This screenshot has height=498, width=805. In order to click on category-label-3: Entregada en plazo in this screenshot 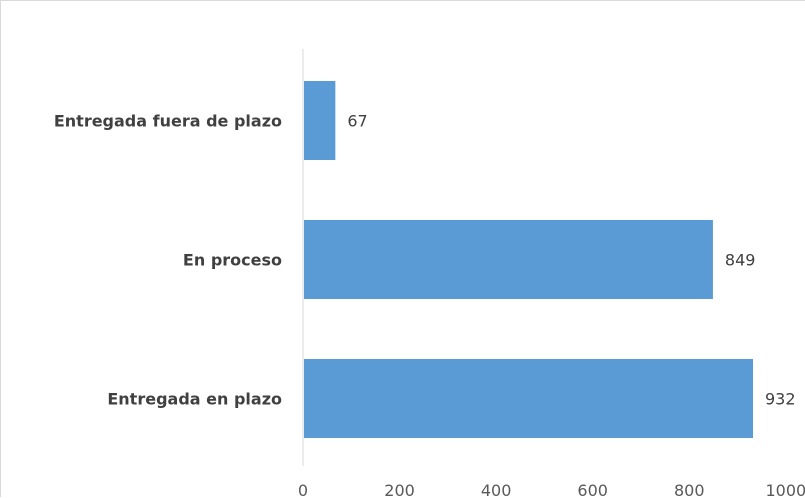, I will do `click(194, 399)`.